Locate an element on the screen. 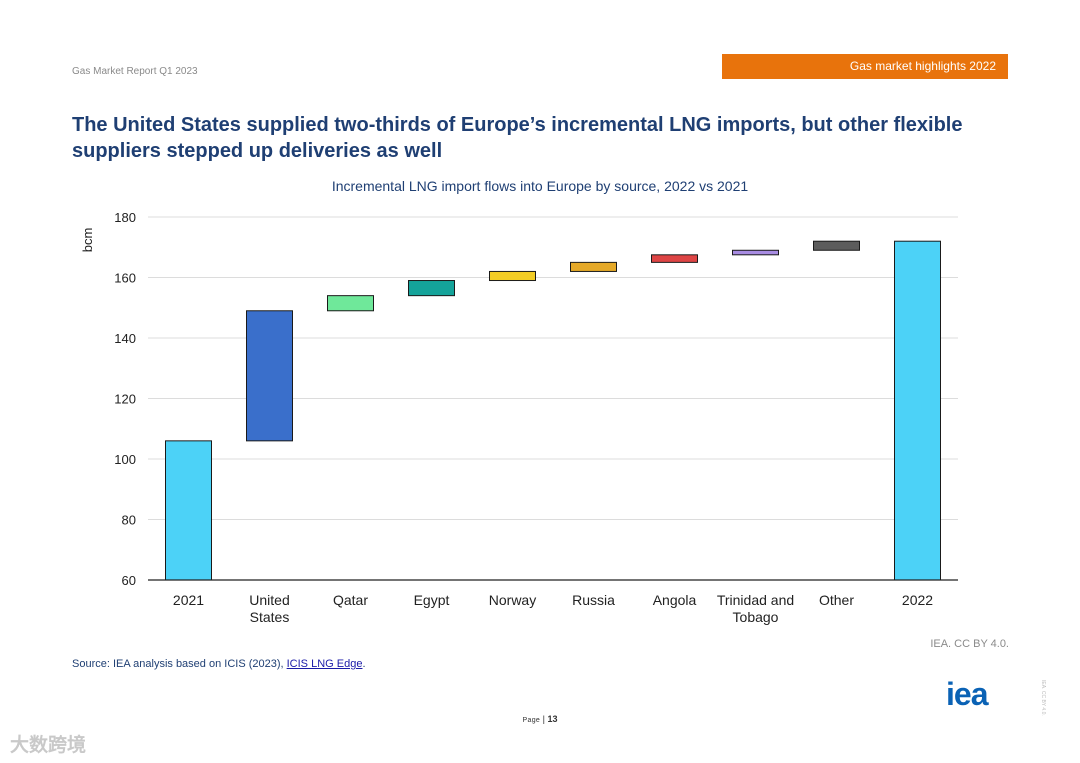  section-tag: Gas market highlights 2022 is located at coordinates (865, 66).